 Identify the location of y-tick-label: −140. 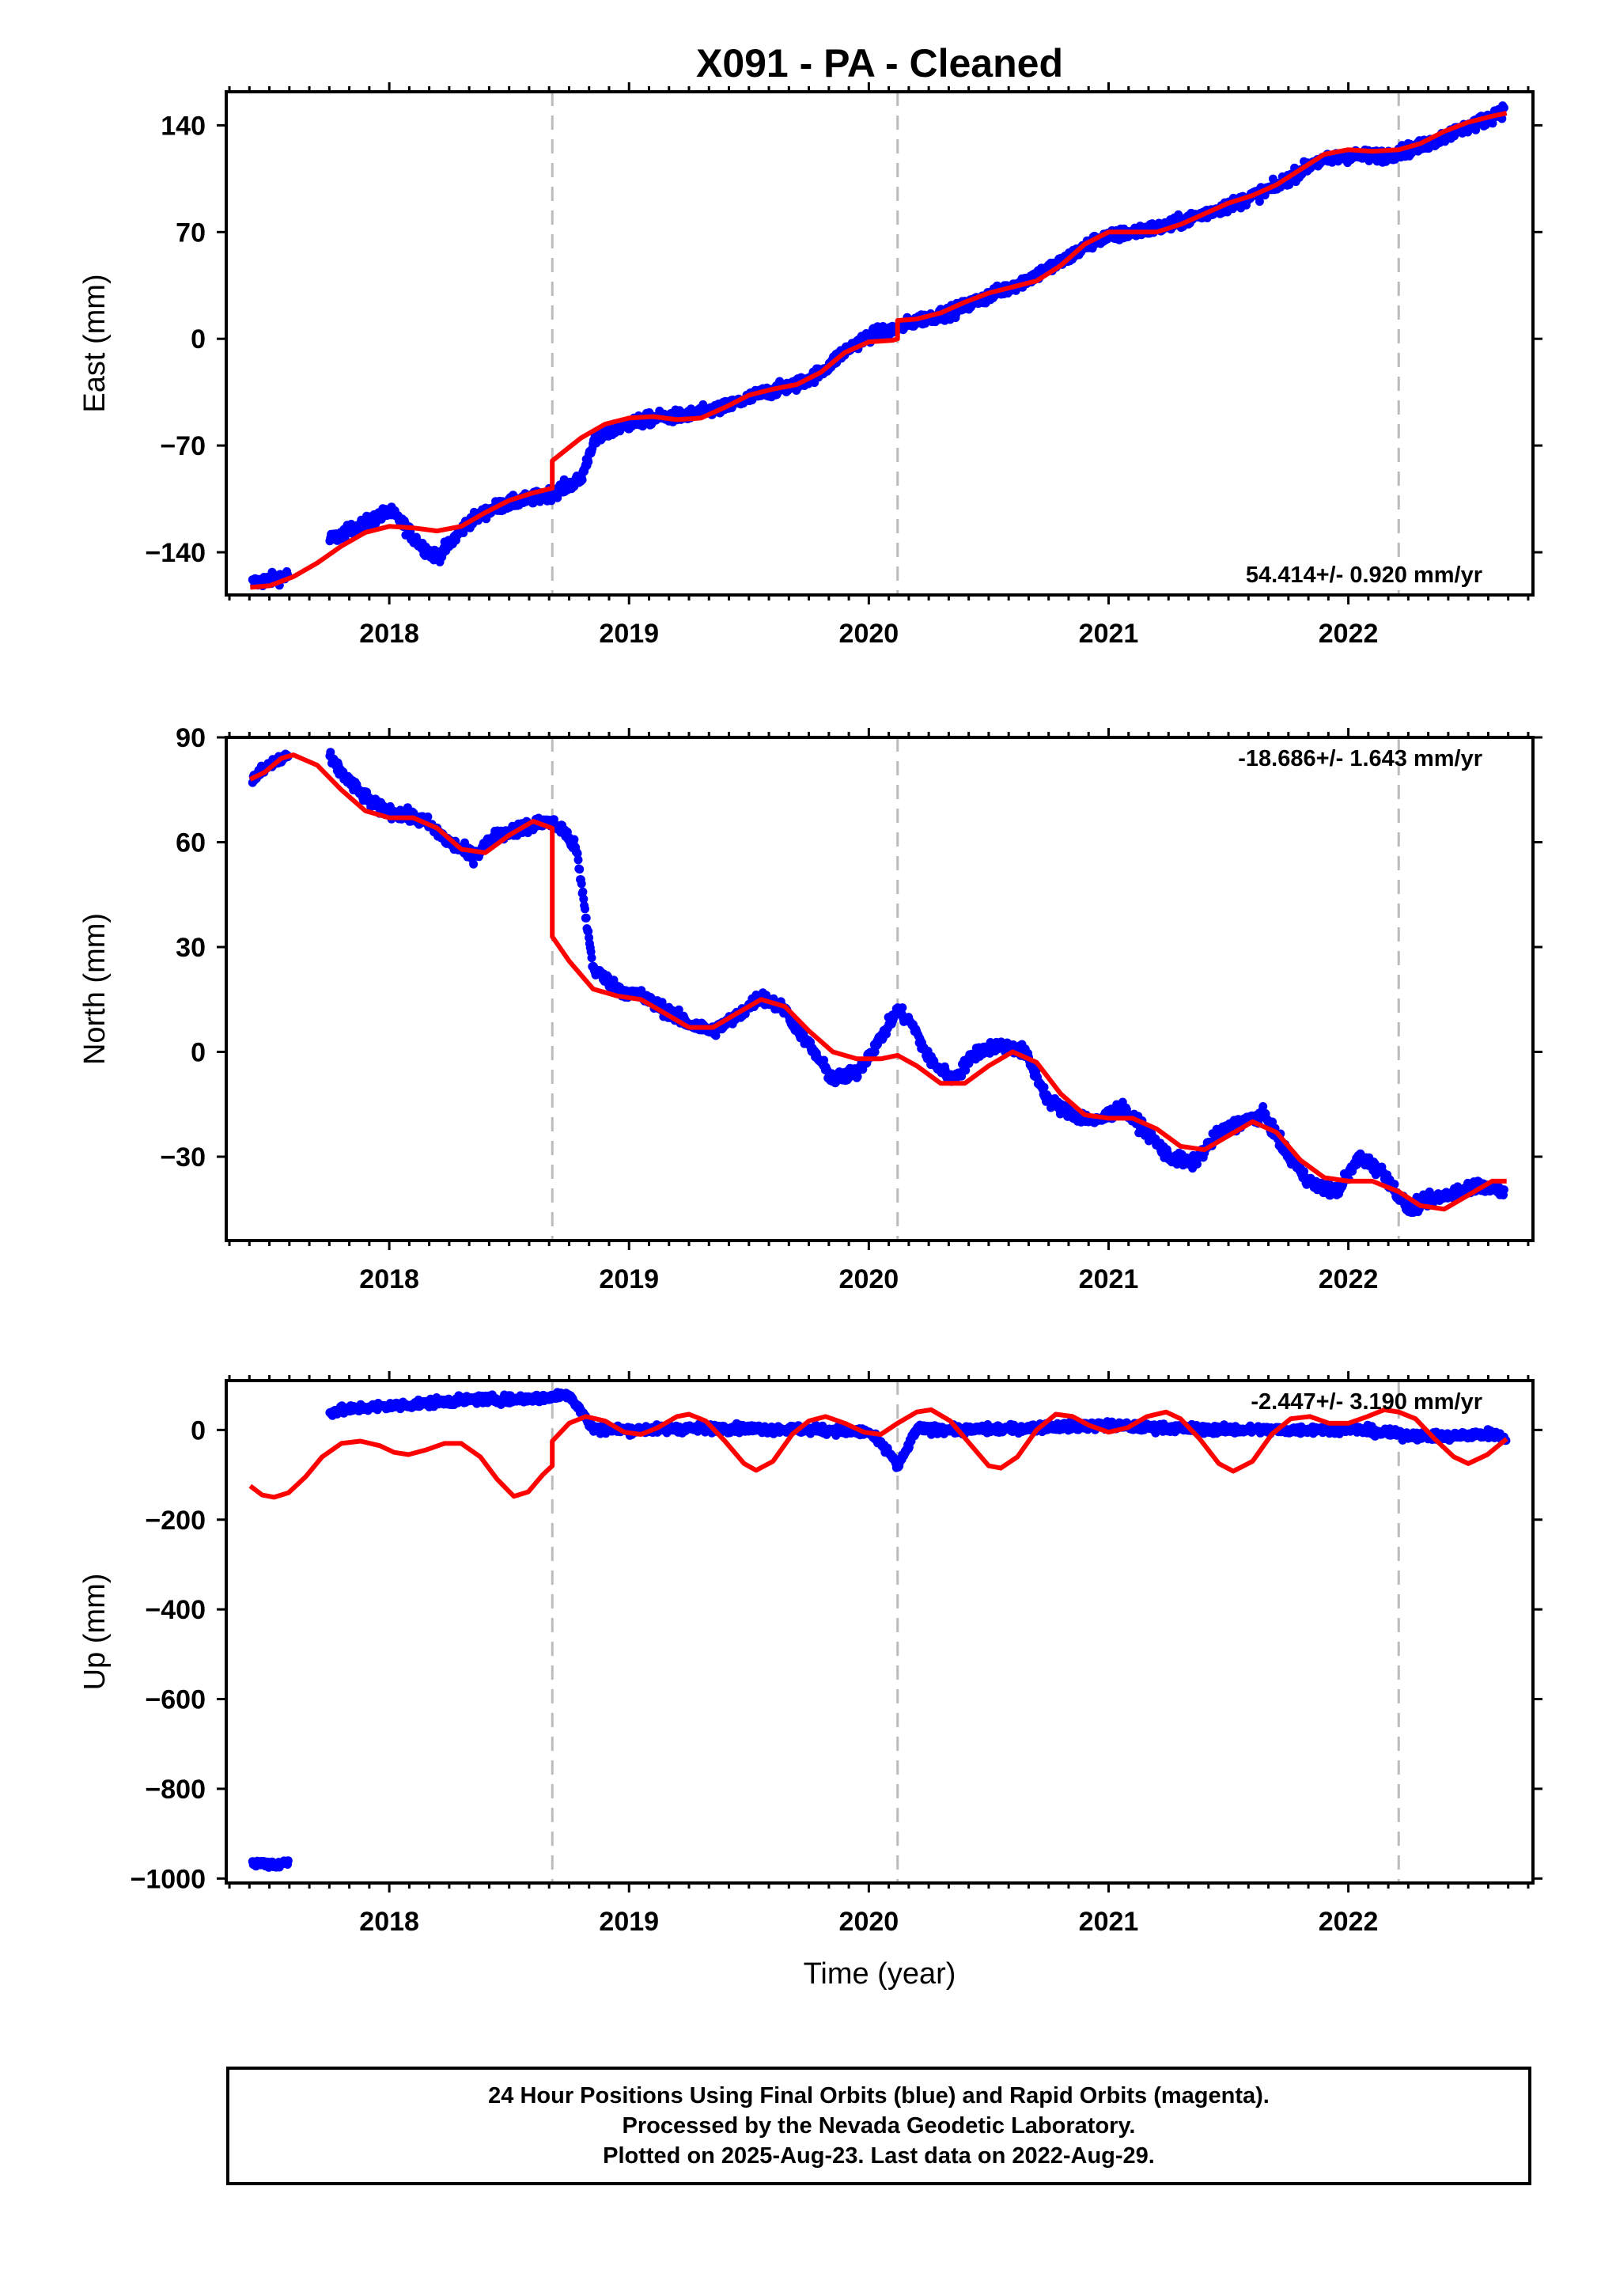
(175, 553).